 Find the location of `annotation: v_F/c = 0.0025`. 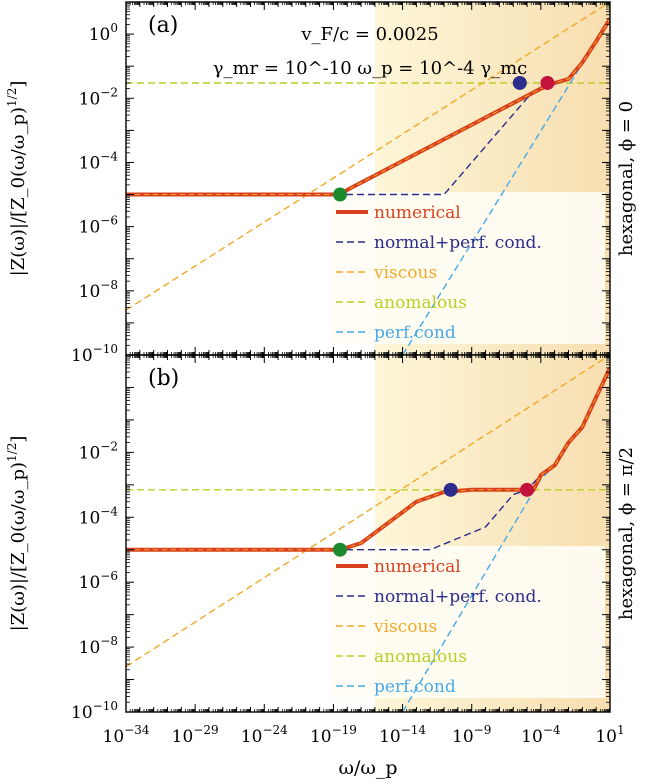

annotation: v_F/c = 0.0025 is located at coordinates (369, 34).